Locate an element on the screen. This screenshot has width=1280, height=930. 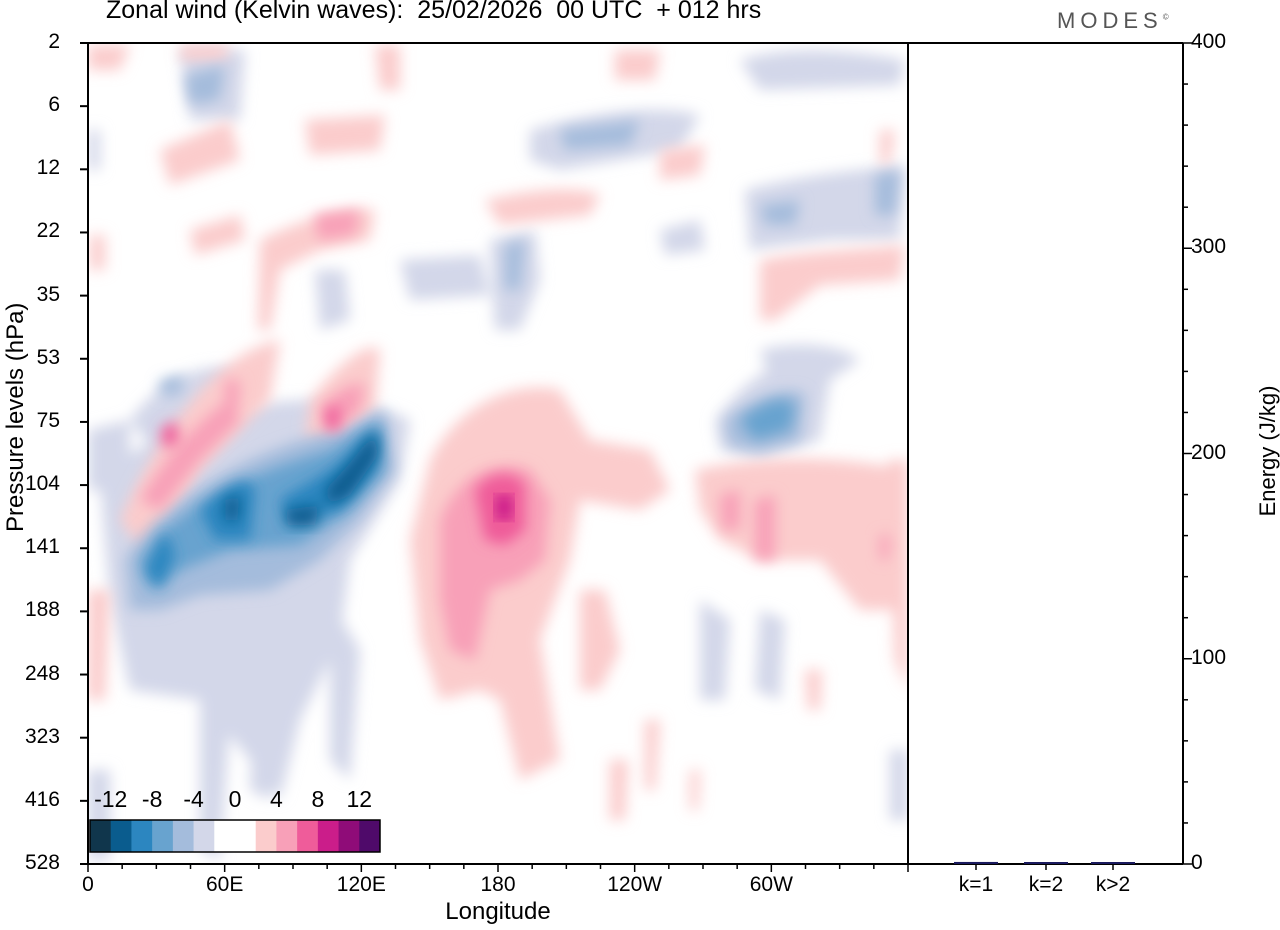
modes-logo: MODES© is located at coordinates (1113, 20).